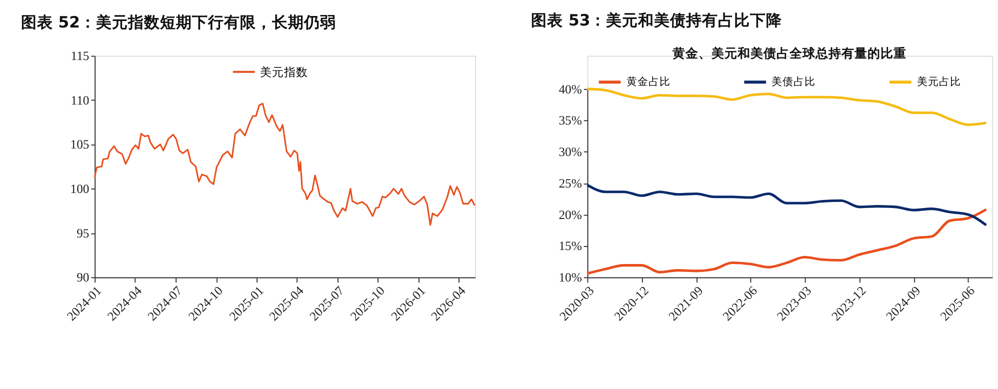 This screenshot has width=998, height=389. I want to click on legend-label: 美债占比, so click(794, 81).